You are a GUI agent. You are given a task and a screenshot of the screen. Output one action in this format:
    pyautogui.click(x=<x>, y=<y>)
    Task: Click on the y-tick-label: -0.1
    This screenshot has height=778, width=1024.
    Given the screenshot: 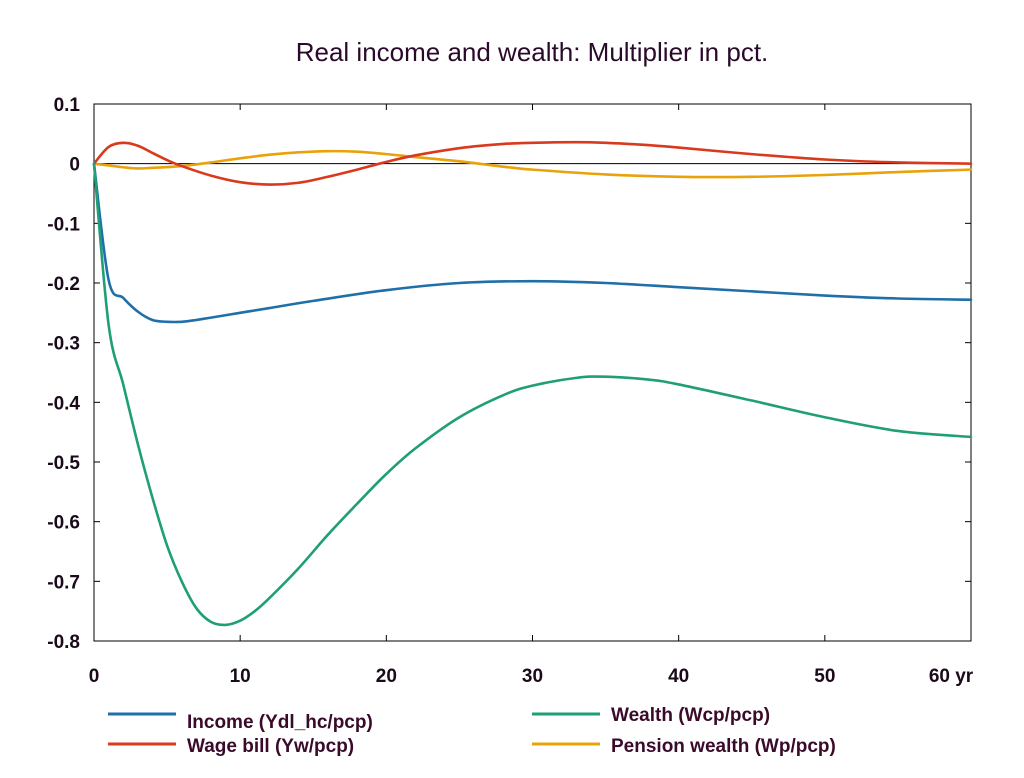 What is the action you would take?
    pyautogui.click(x=63, y=224)
    